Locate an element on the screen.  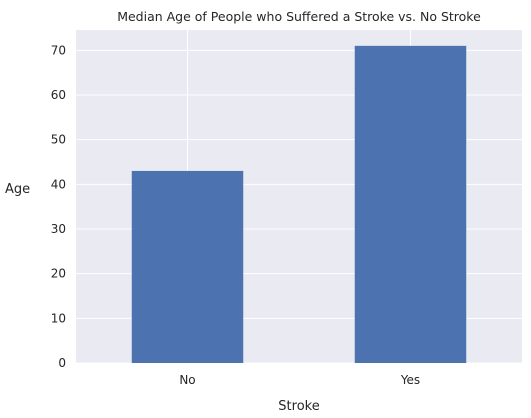
x-axis-label: Stroke is located at coordinates (298, 406).